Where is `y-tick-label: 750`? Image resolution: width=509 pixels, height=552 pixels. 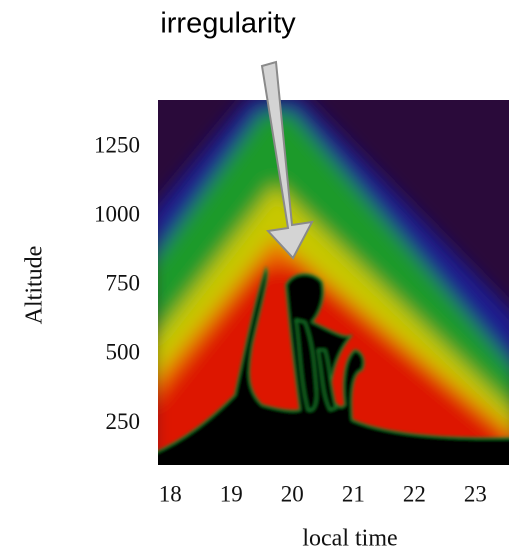 y-tick-label: 750 is located at coordinates (123, 283).